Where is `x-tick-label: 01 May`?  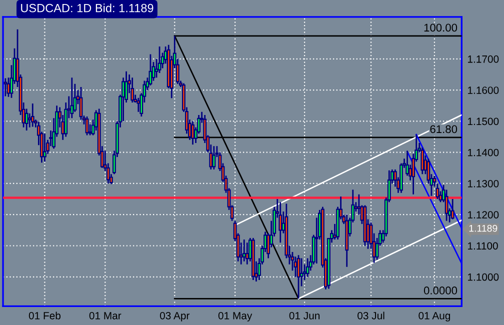 x-tick-label: 01 May is located at coordinates (235, 317).